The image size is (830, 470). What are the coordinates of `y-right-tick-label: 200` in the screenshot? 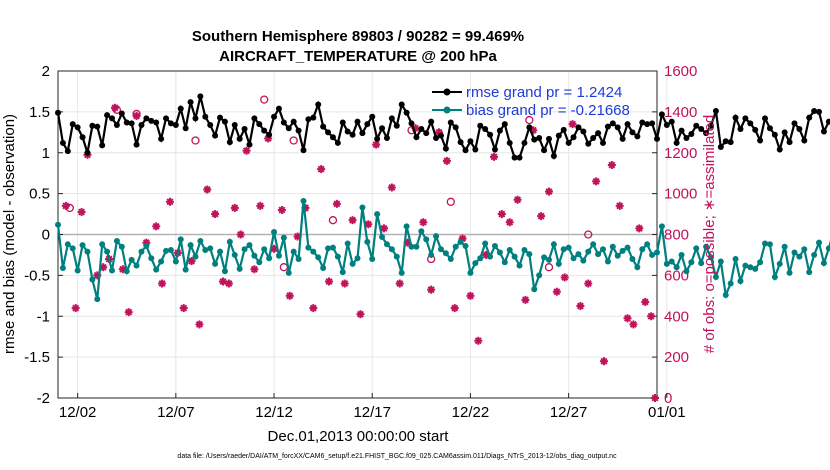 It's located at (676, 357).